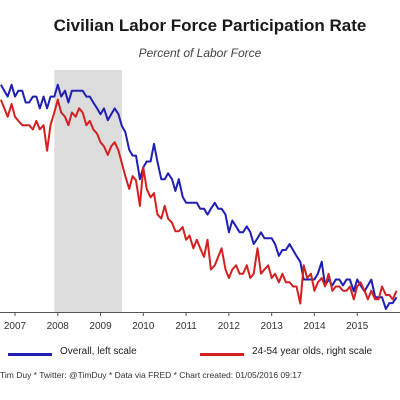 The height and width of the screenshot is (400, 400). I want to click on legend-swatch-prime-age, so click(222, 354).